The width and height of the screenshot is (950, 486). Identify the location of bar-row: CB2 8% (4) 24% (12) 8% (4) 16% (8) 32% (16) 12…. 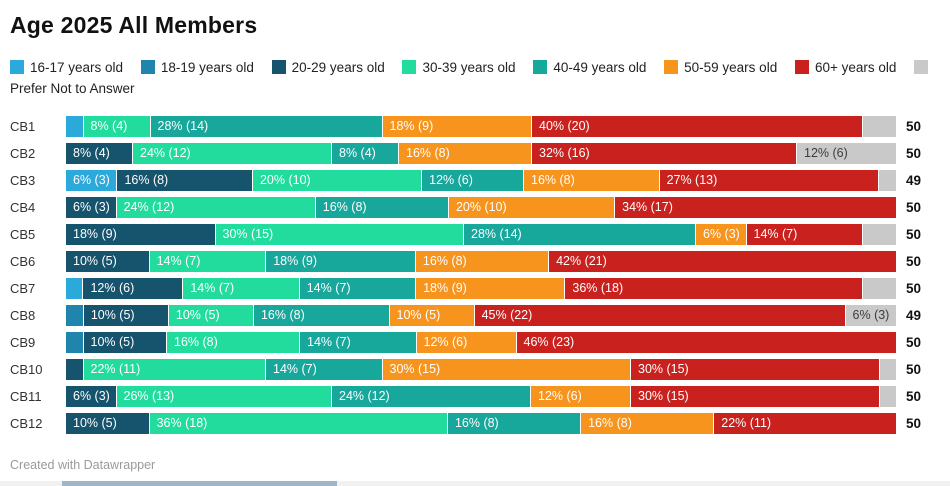
(475, 153).